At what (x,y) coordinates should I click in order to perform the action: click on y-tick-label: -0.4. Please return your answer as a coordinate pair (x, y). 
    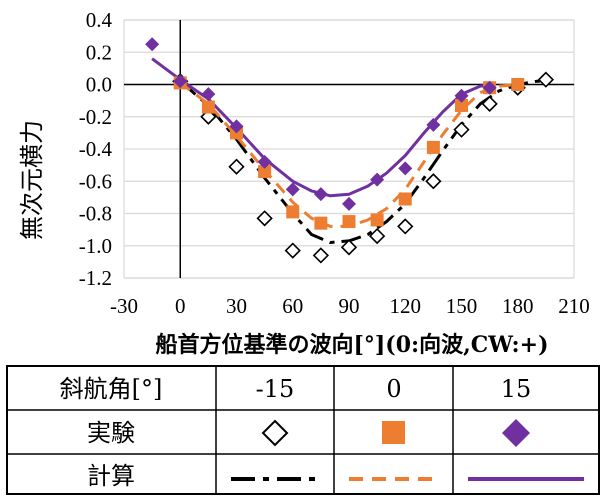
    Looking at the image, I should click on (96, 149).